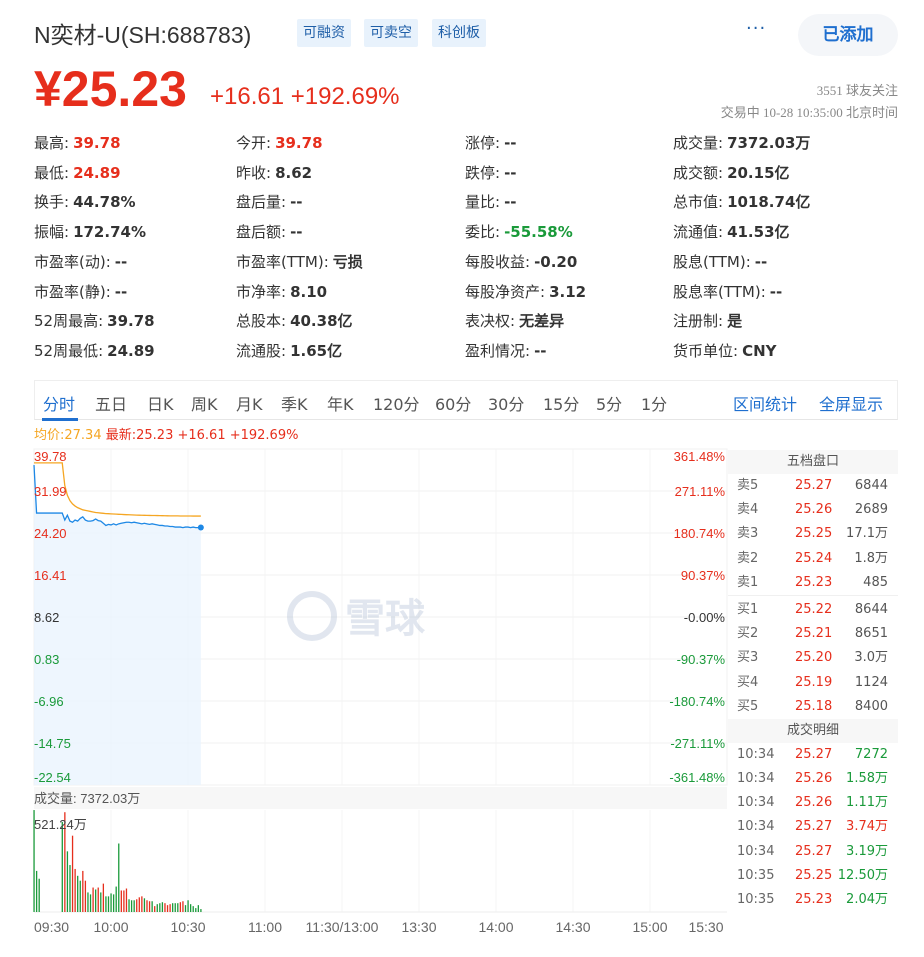 This screenshot has width=924, height=957. What do you see at coordinates (813, 462) in the screenshot?
I see `order-book-title: 五档盘口` at bounding box center [813, 462].